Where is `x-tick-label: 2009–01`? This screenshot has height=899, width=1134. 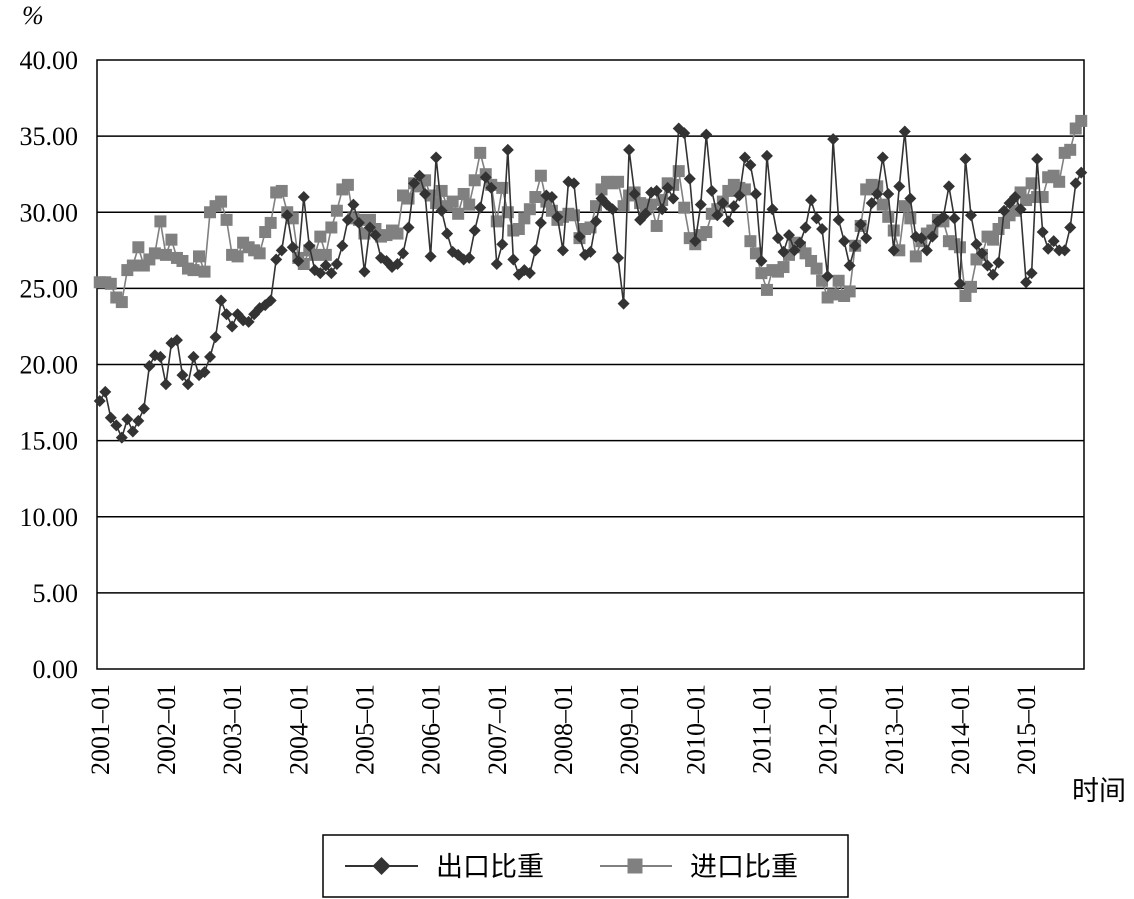
x-tick-label: 2009–01 is located at coordinates (629, 729).